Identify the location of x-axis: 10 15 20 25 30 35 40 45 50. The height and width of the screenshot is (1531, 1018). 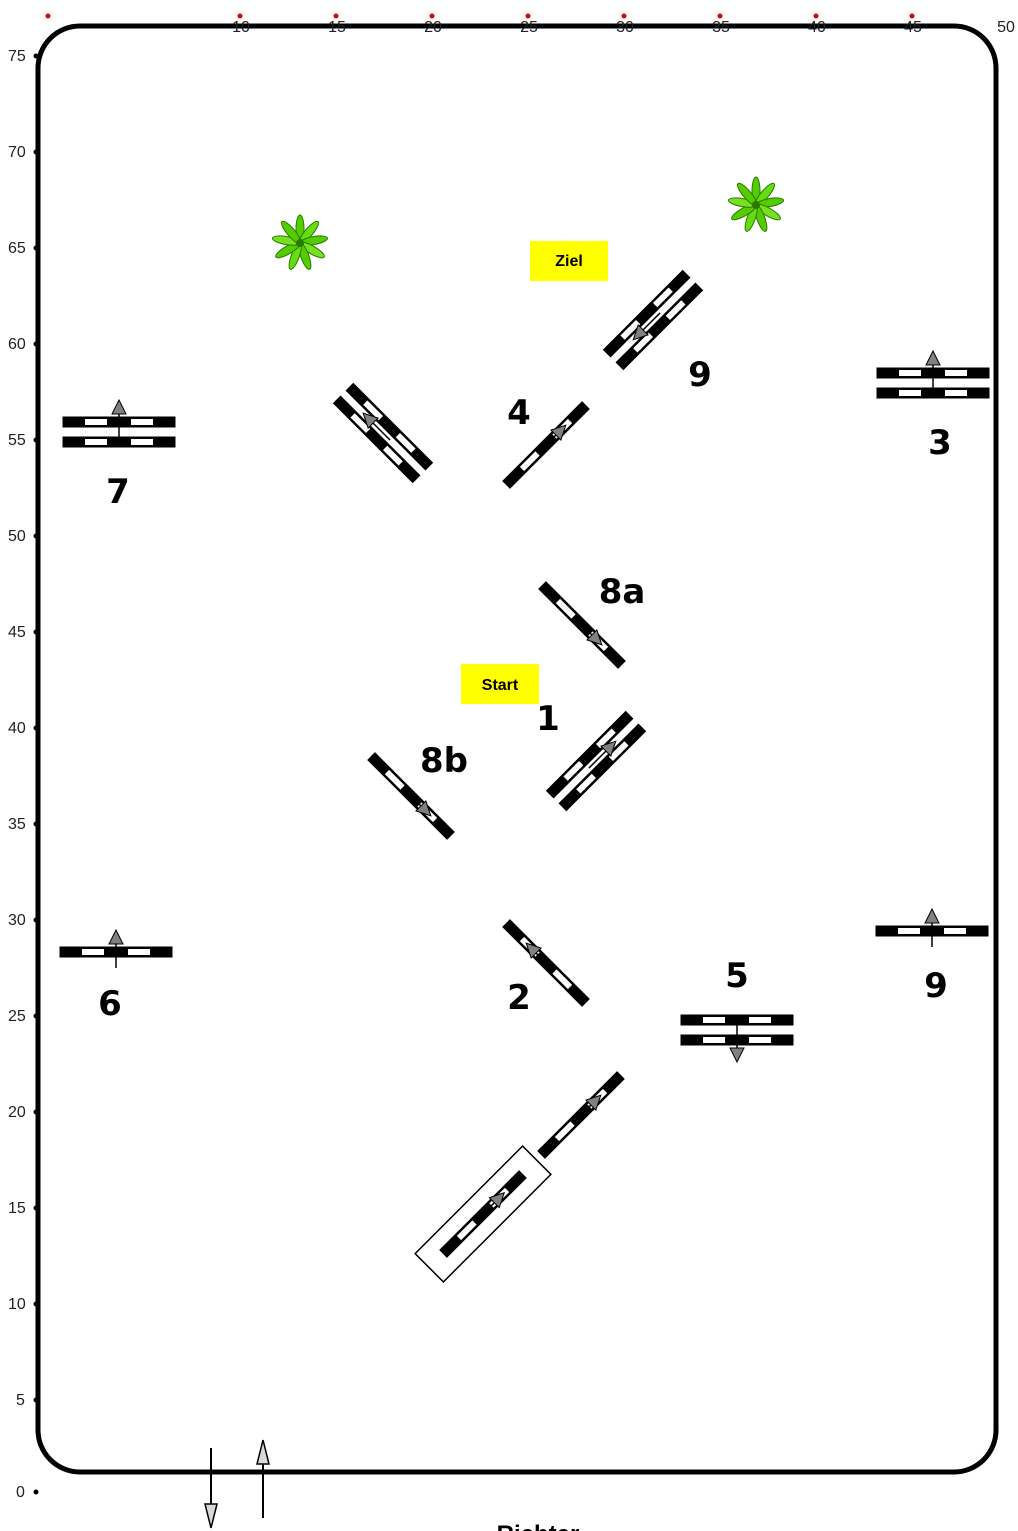
(530, 24).